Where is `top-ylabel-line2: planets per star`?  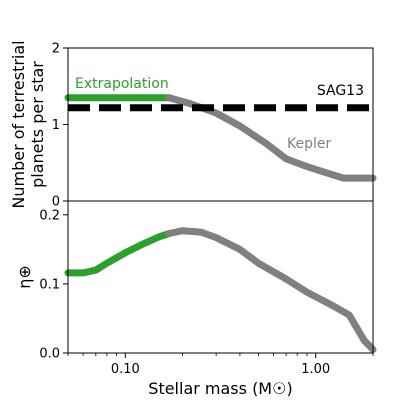
top-ylabel-line2: planets per star is located at coordinates (37, 124).